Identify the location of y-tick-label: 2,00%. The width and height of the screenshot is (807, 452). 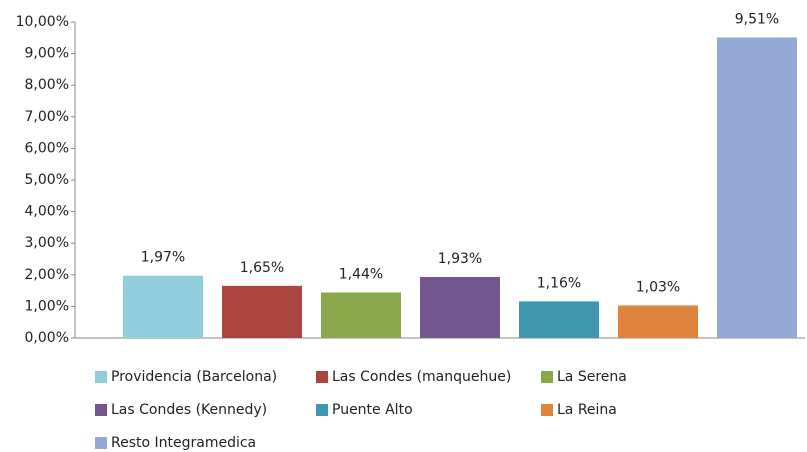
(47, 275).